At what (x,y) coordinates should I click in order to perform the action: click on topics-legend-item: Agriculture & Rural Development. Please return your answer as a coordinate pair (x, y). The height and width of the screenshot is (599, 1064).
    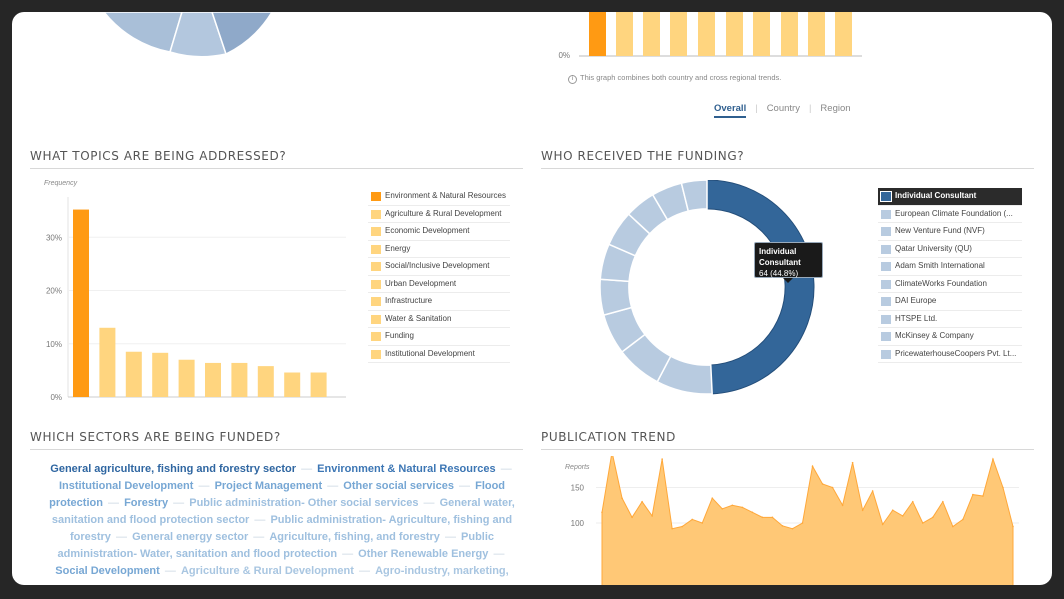
    Looking at the image, I should click on (439, 214).